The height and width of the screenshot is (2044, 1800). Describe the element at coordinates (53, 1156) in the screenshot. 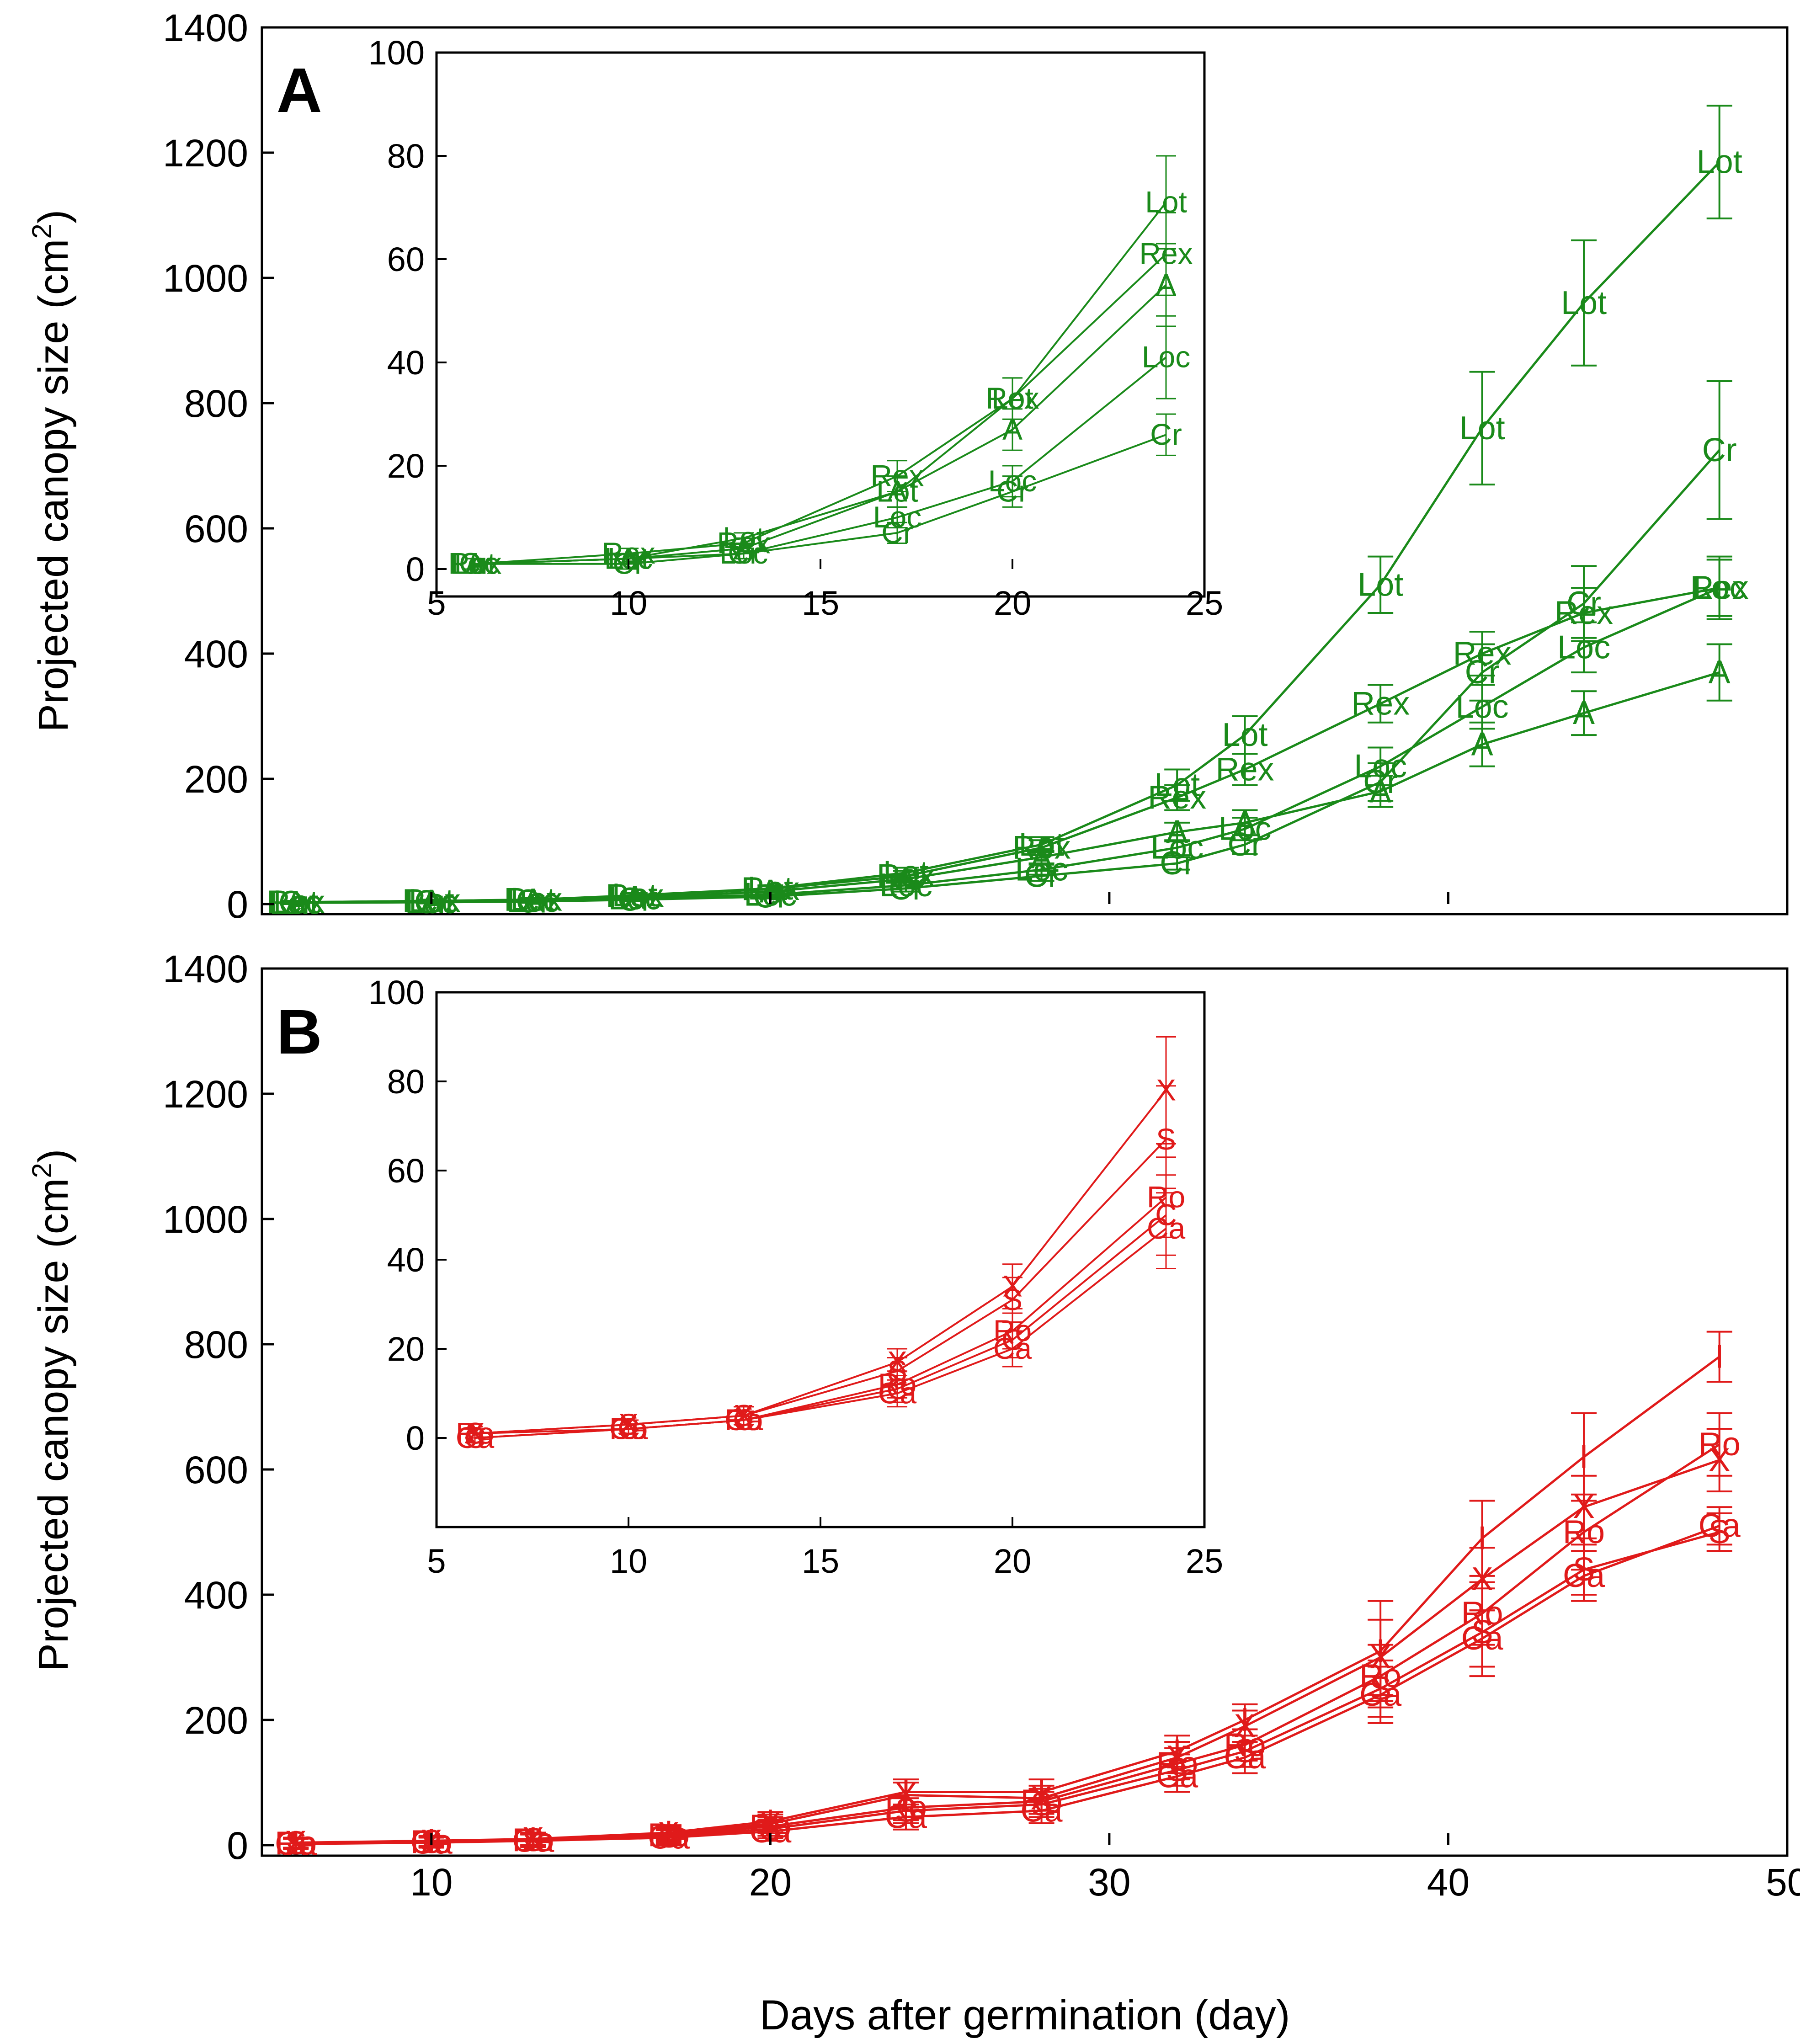

I see `y-axis-label-b-close: )` at that location.